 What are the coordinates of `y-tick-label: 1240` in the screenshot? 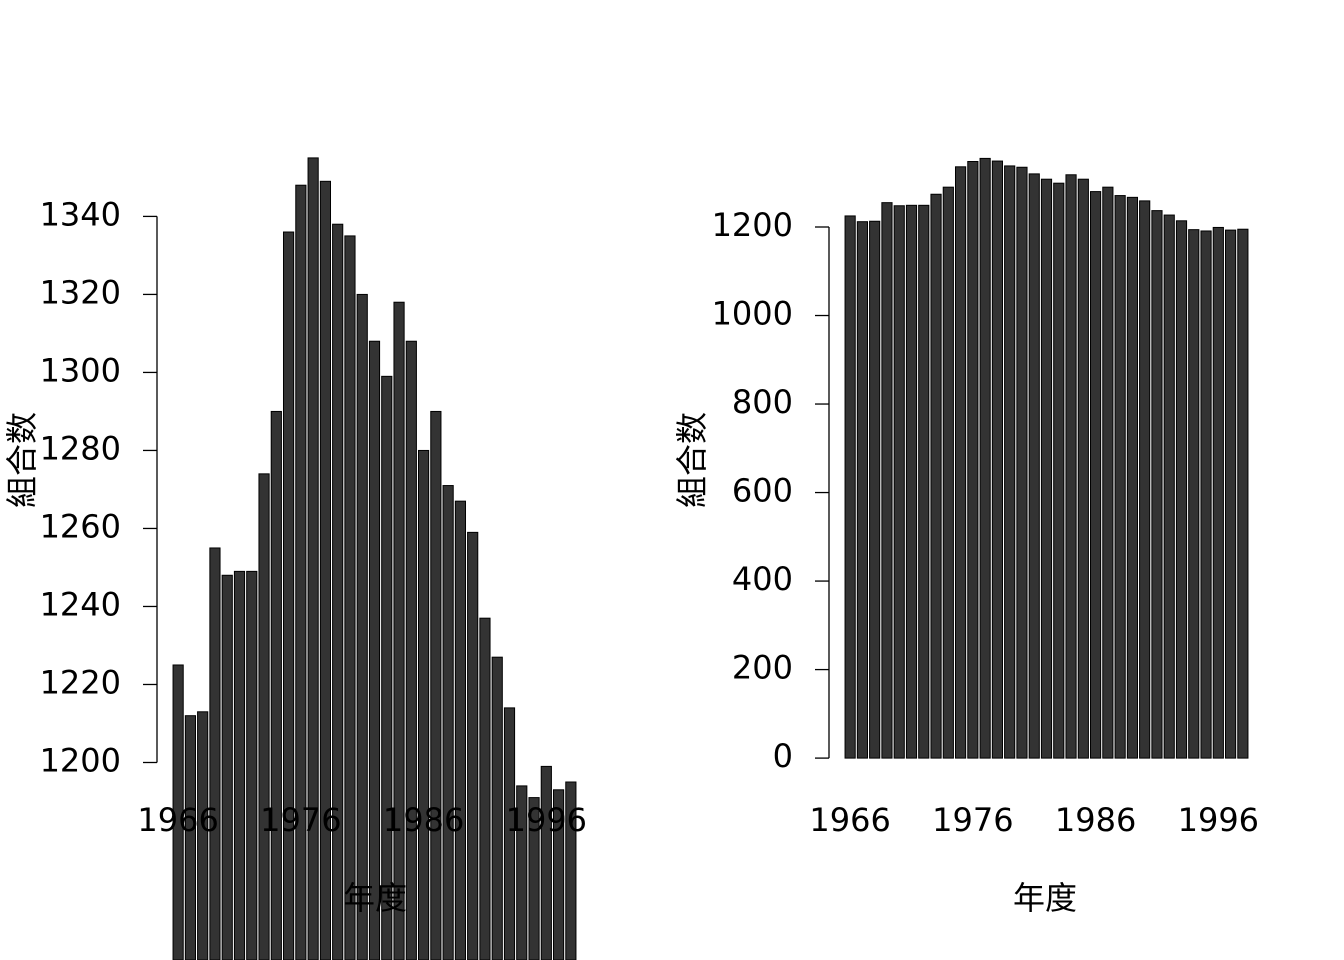 It's located at (80, 604).